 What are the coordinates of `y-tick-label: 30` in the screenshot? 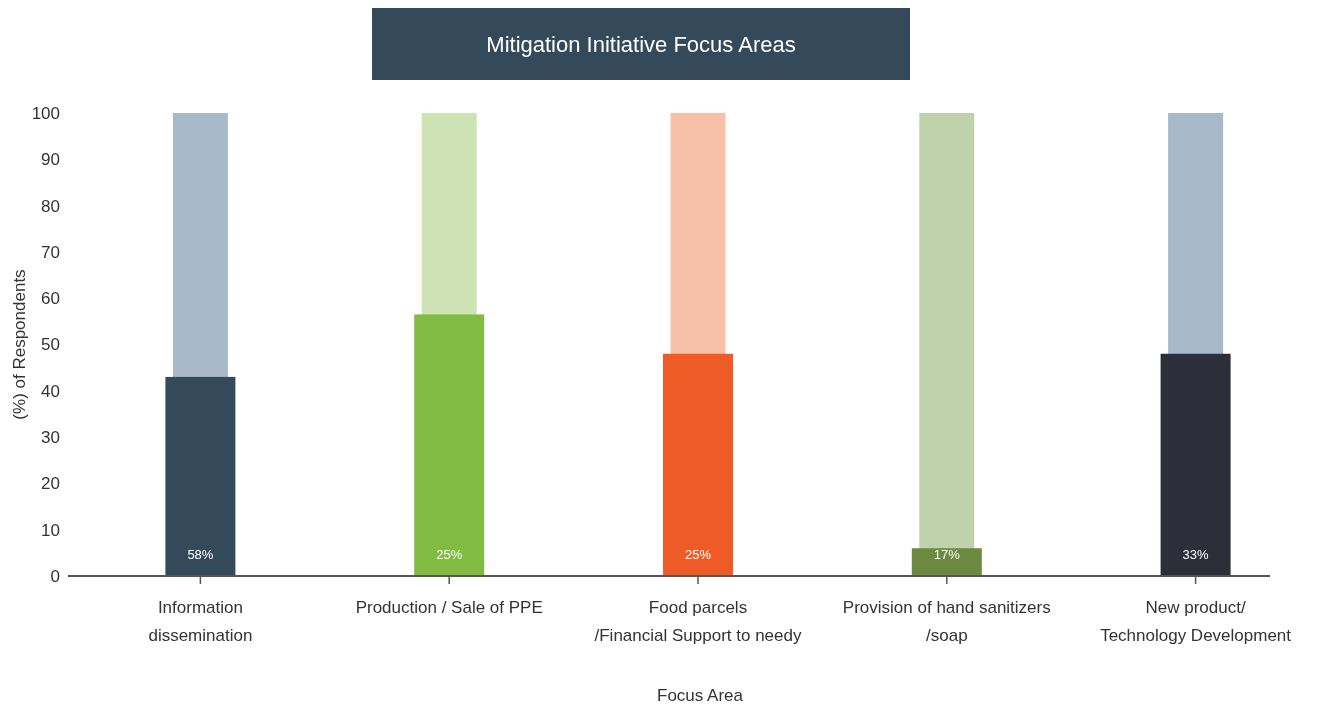 It's located at (50, 438).